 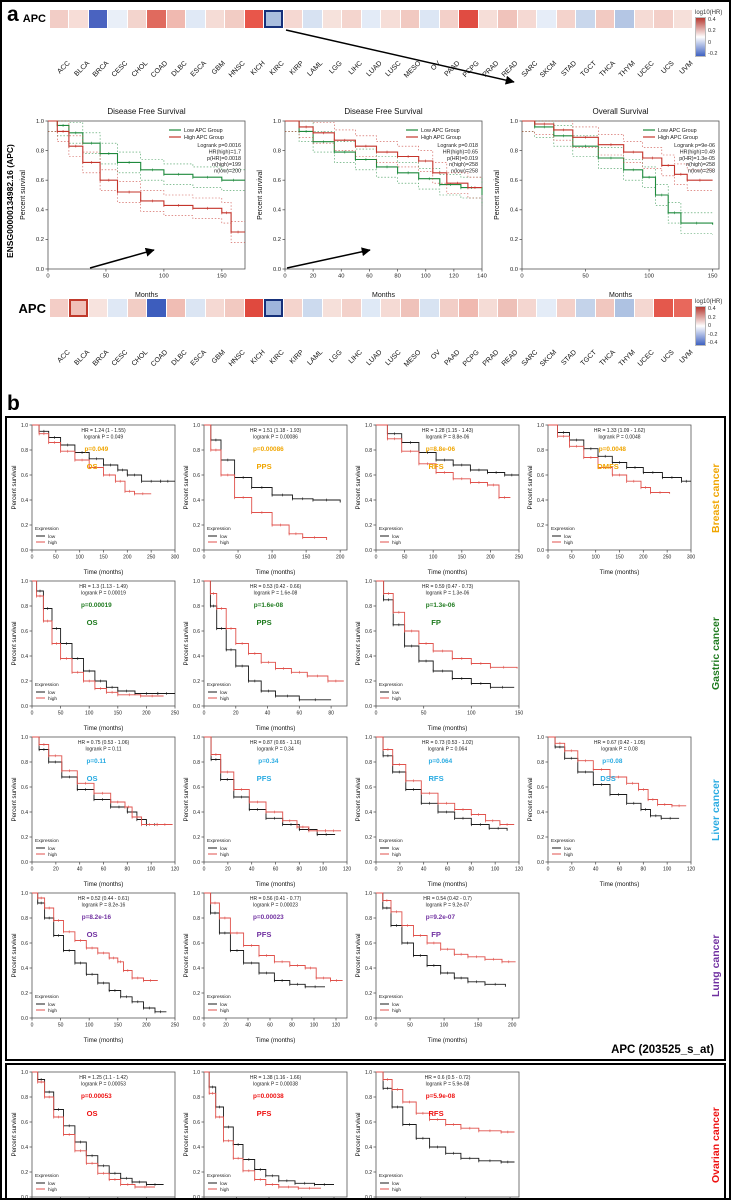 I want to click on svg-text: p=8.8e-06, so click(x=441, y=449).